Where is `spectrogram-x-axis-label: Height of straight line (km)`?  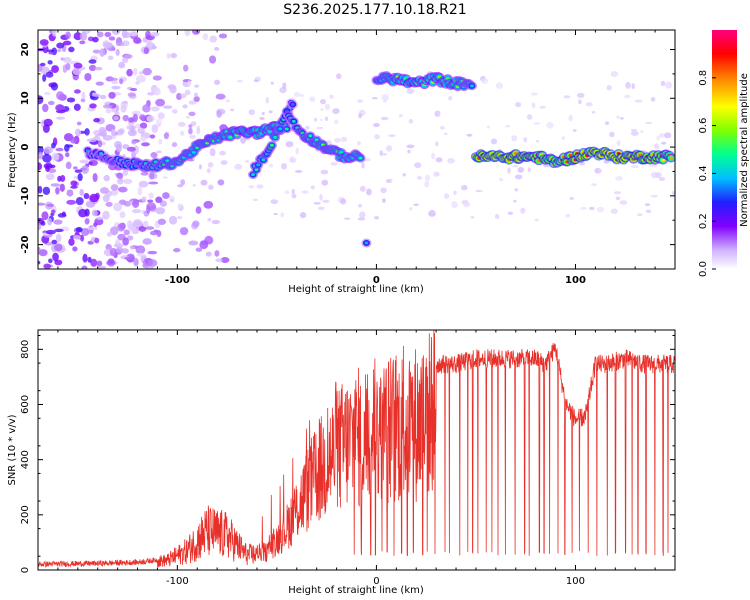
spectrogram-x-axis-label: Height of straight line (km) is located at coordinates (356, 289).